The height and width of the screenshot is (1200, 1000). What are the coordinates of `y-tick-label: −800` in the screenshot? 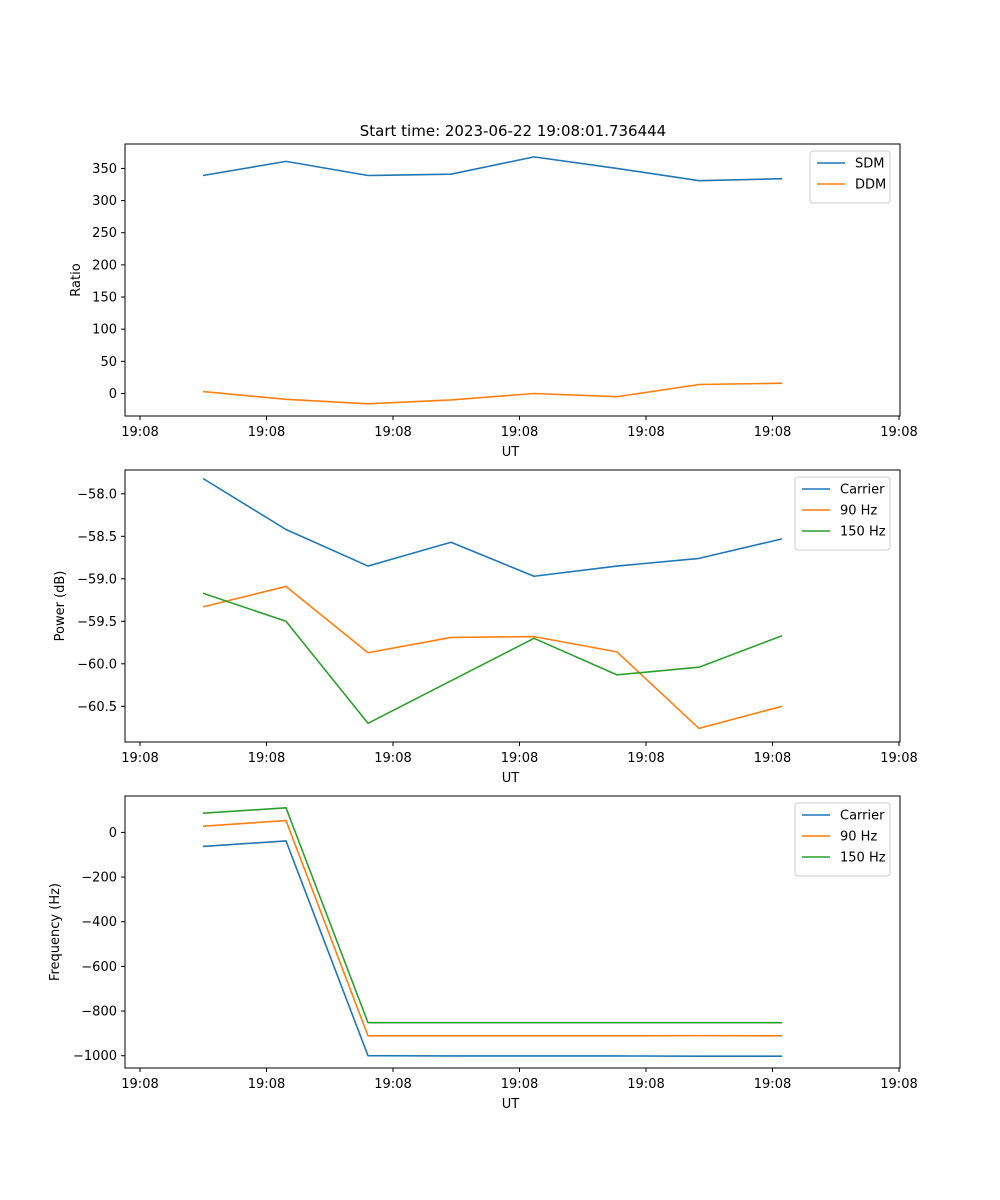 It's located at (99, 1012).